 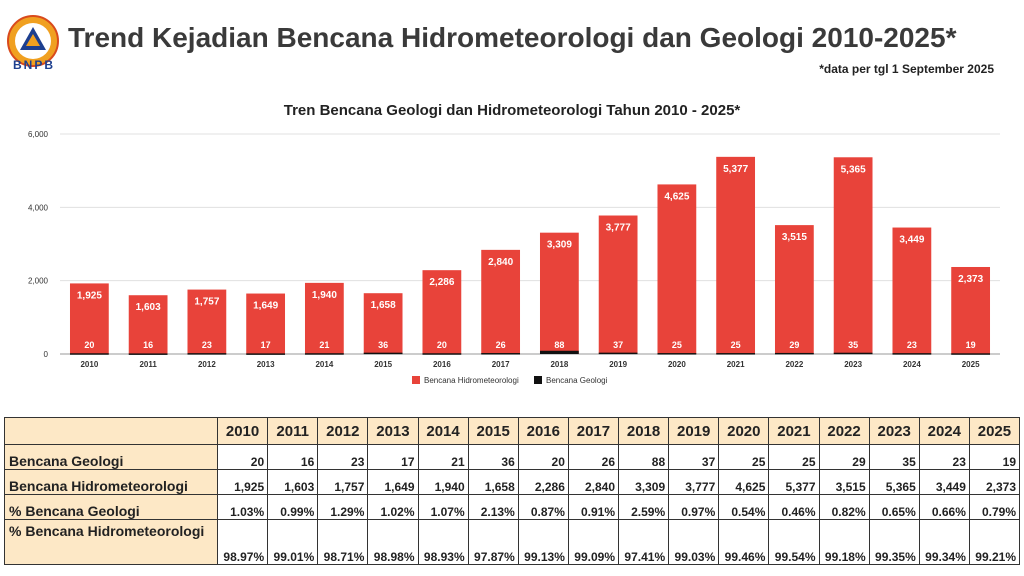 What do you see at coordinates (500, 262) in the screenshot?
I see `hidro-data-label: 2,840` at bounding box center [500, 262].